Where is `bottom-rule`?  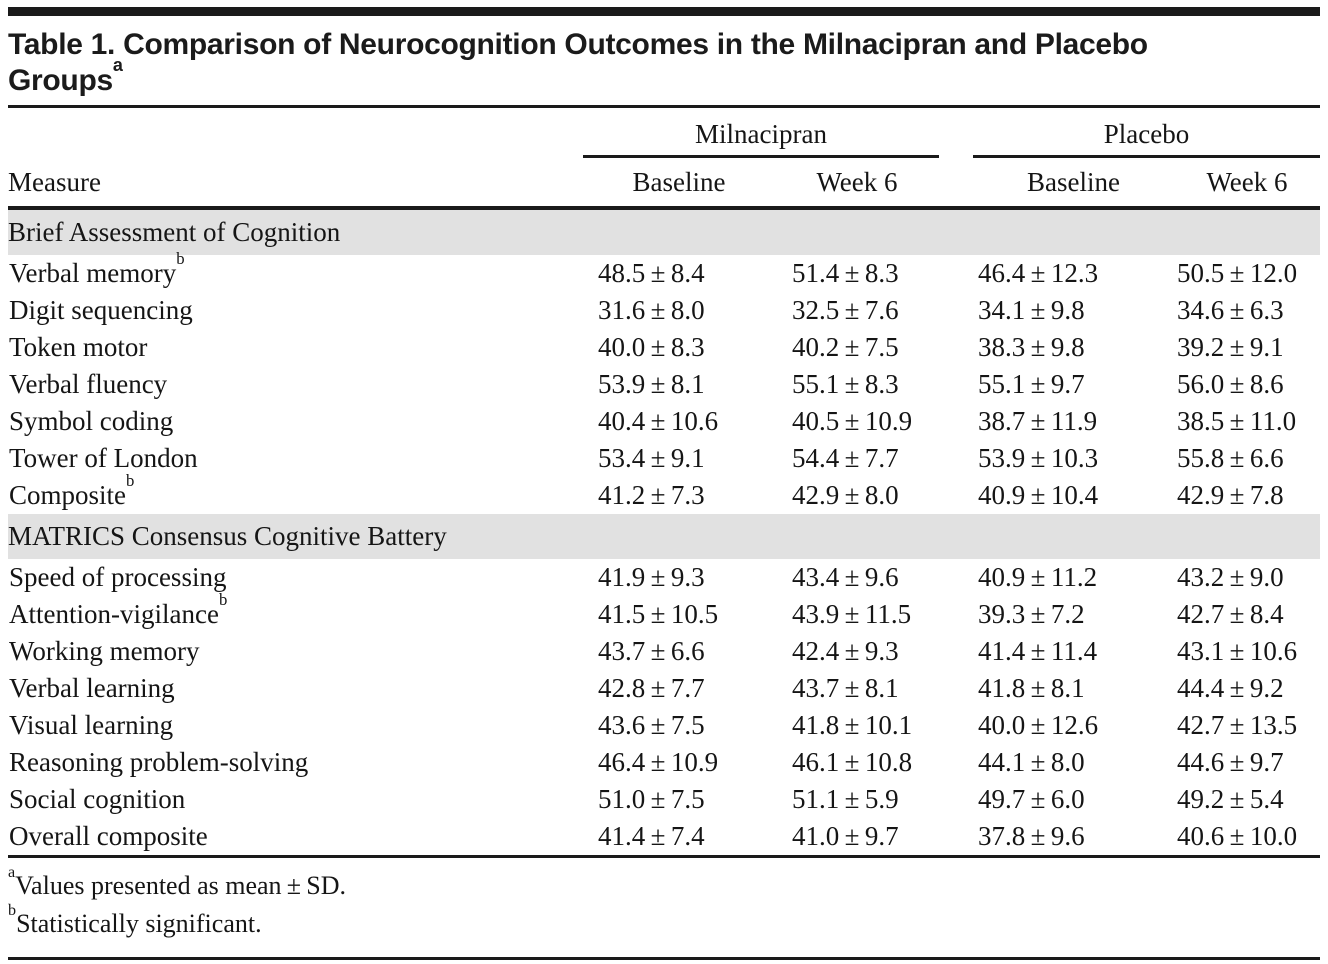 bottom-rule is located at coordinates (664, 958).